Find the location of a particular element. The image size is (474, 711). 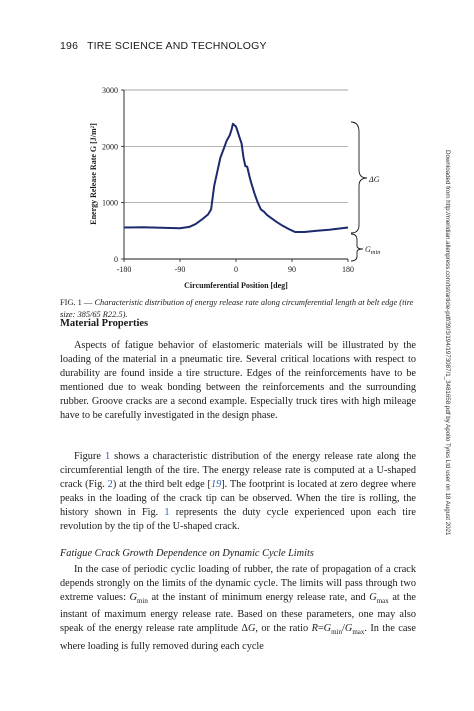

page-number: 196 is located at coordinates (69, 46).